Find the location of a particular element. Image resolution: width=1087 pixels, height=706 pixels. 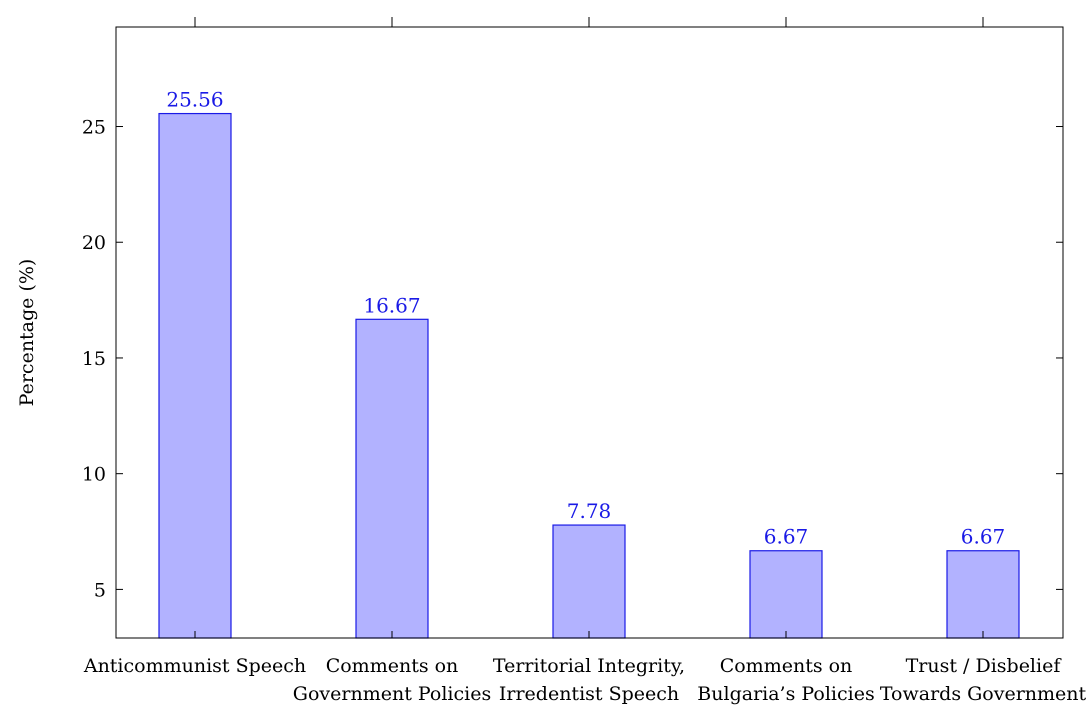

x-tick-label: Anticommunist Speech is located at coordinates (194, 666).